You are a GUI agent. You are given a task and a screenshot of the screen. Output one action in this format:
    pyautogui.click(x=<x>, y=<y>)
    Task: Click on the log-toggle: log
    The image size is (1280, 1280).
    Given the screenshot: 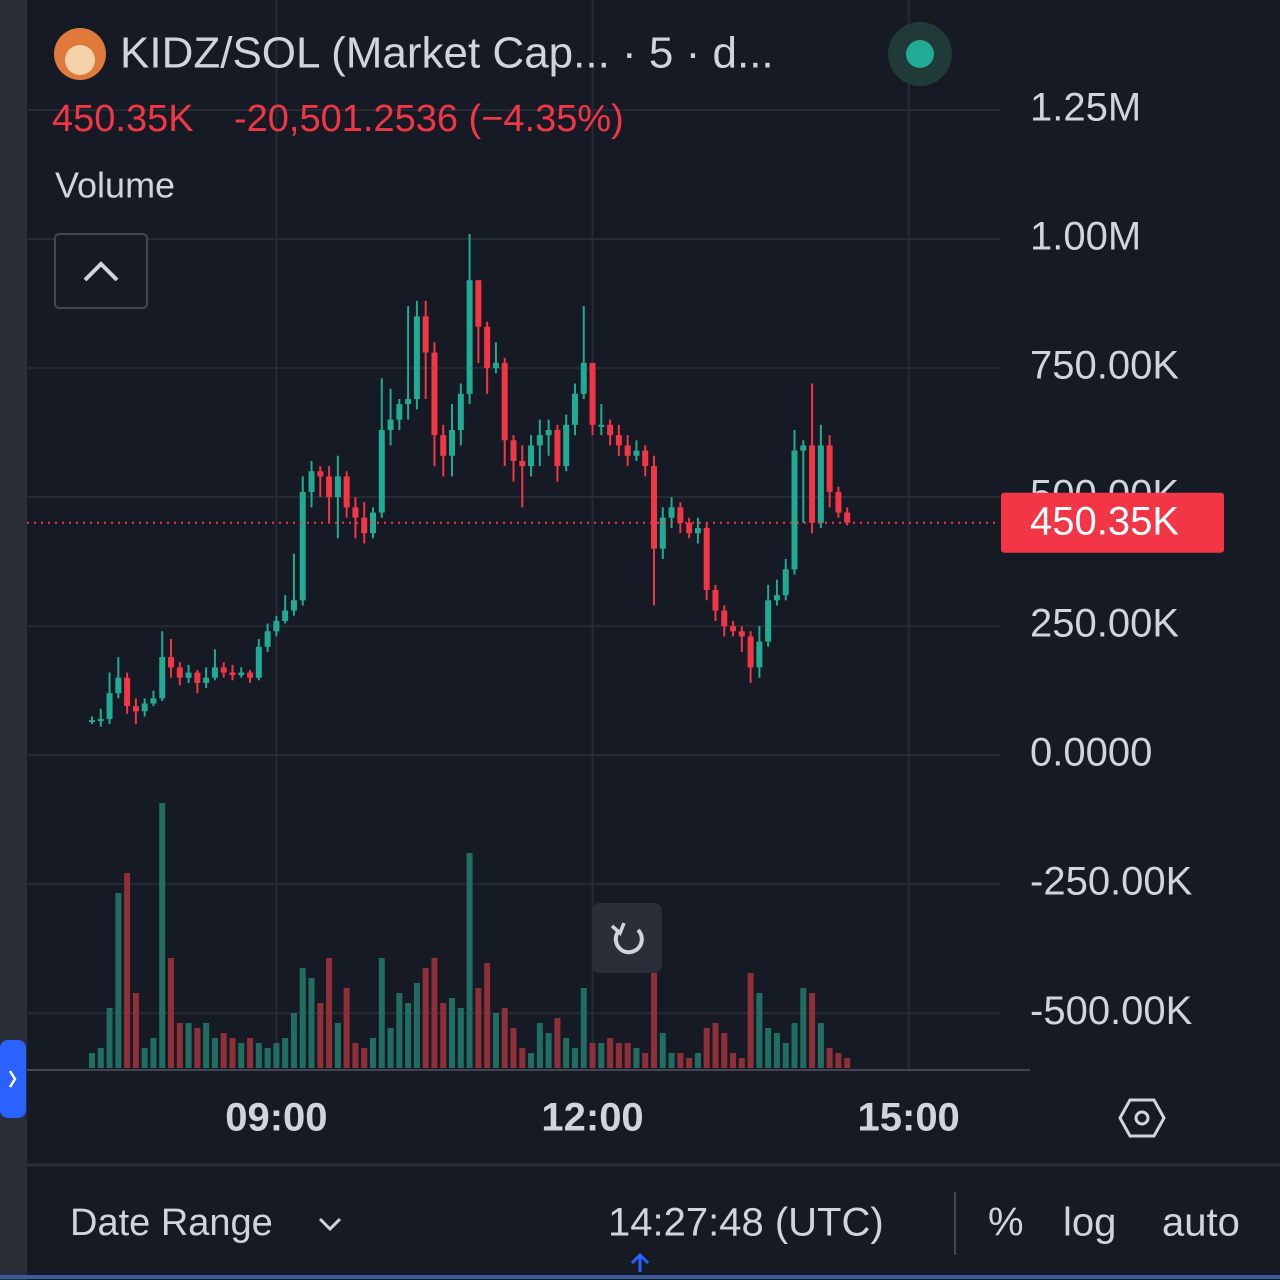 What is the action you would take?
    pyautogui.click(x=1089, y=1223)
    